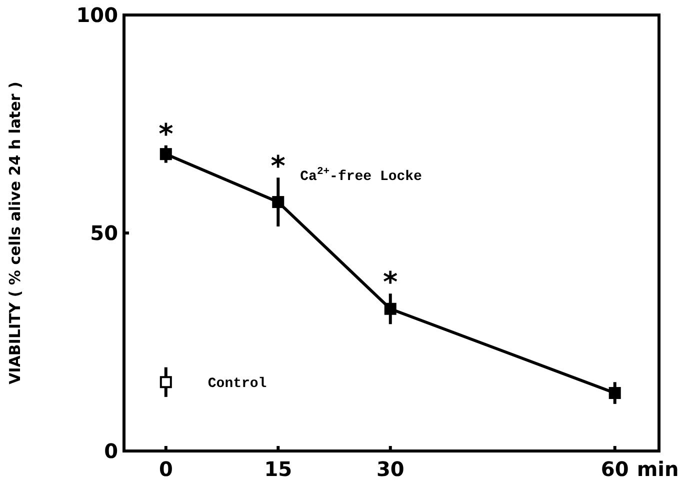 The width and height of the screenshot is (689, 482). I want to click on series-label: Ca$^{2+}$-free Locke, so click(361, 176).